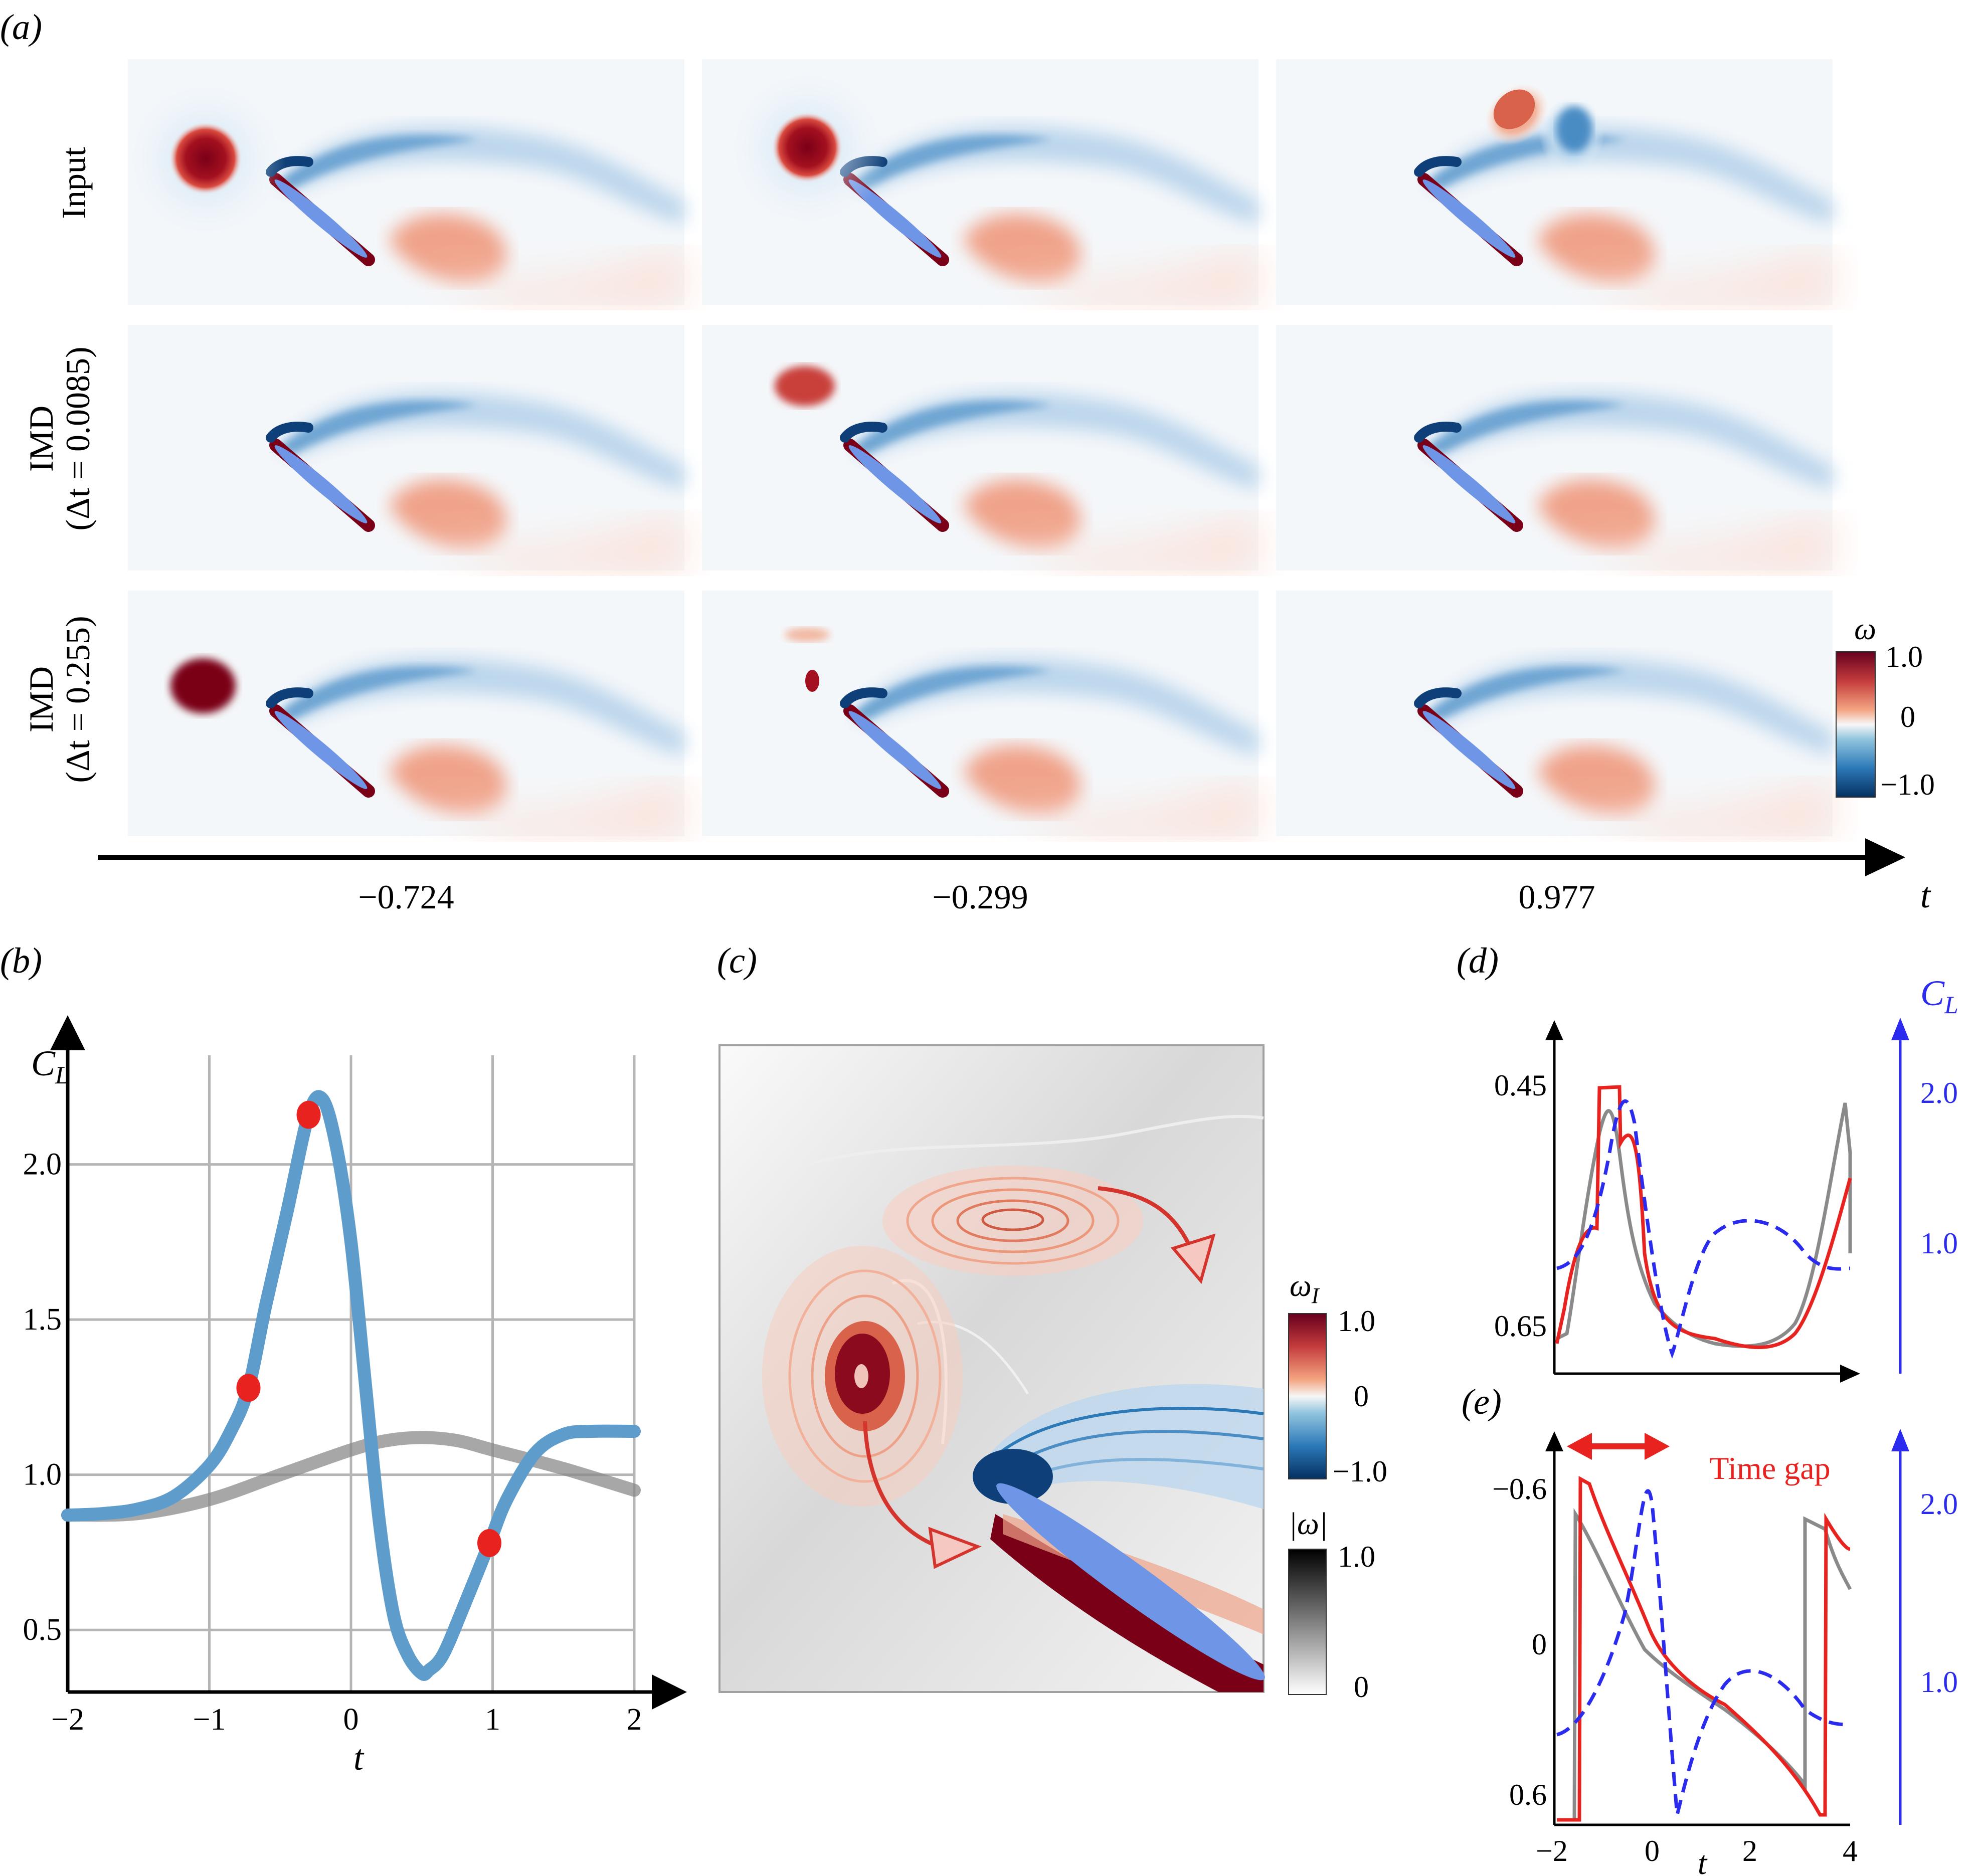  Describe the element at coordinates (1528, 1795) in the screenshot. I see `chart-e-ytick-3: 0.6` at that location.